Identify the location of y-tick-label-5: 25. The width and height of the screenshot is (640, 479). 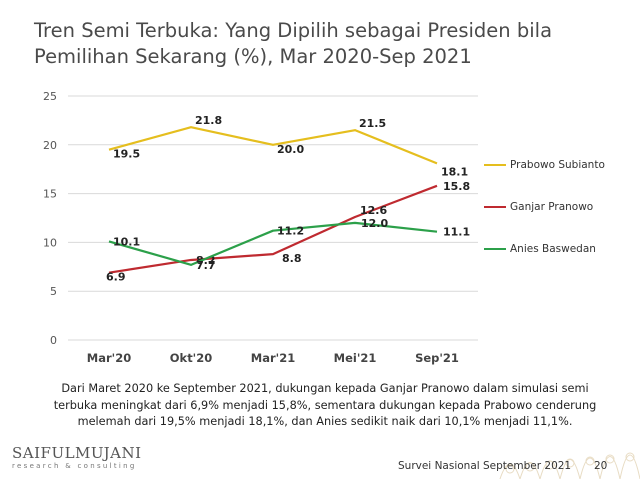
(50, 96).